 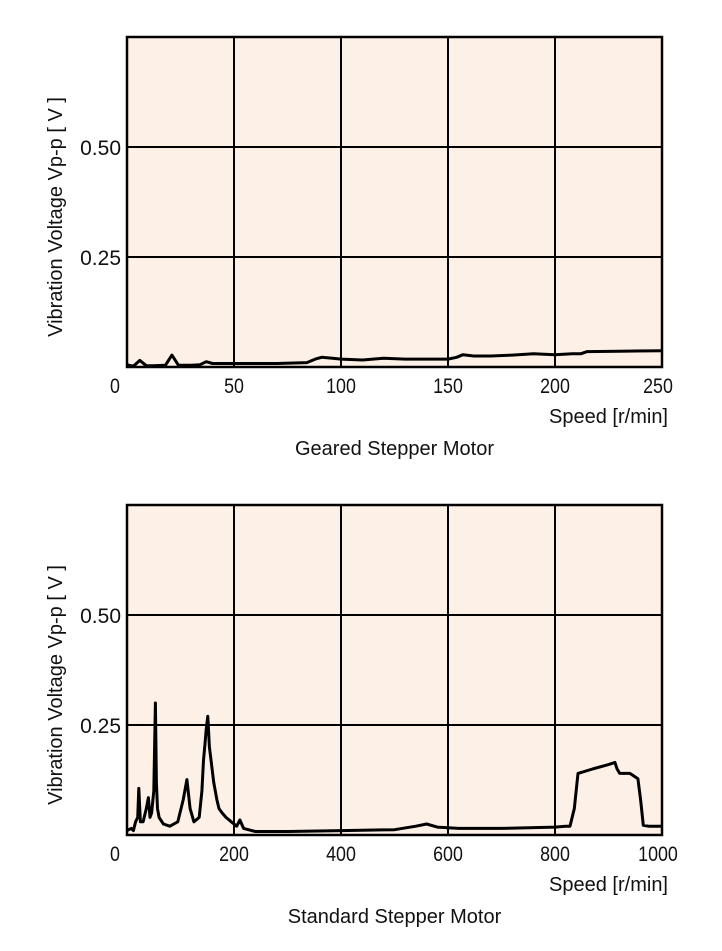 What do you see at coordinates (658, 387) in the screenshot?
I see `x-tick-label: 250` at bounding box center [658, 387].